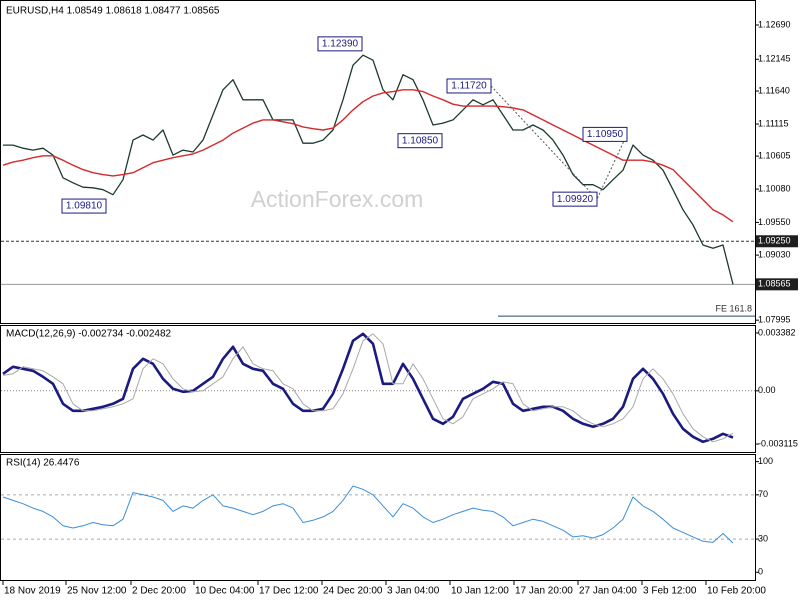 This screenshot has width=800, height=600. I want to click on annotation-label: 1.10850, so click(420, 140).